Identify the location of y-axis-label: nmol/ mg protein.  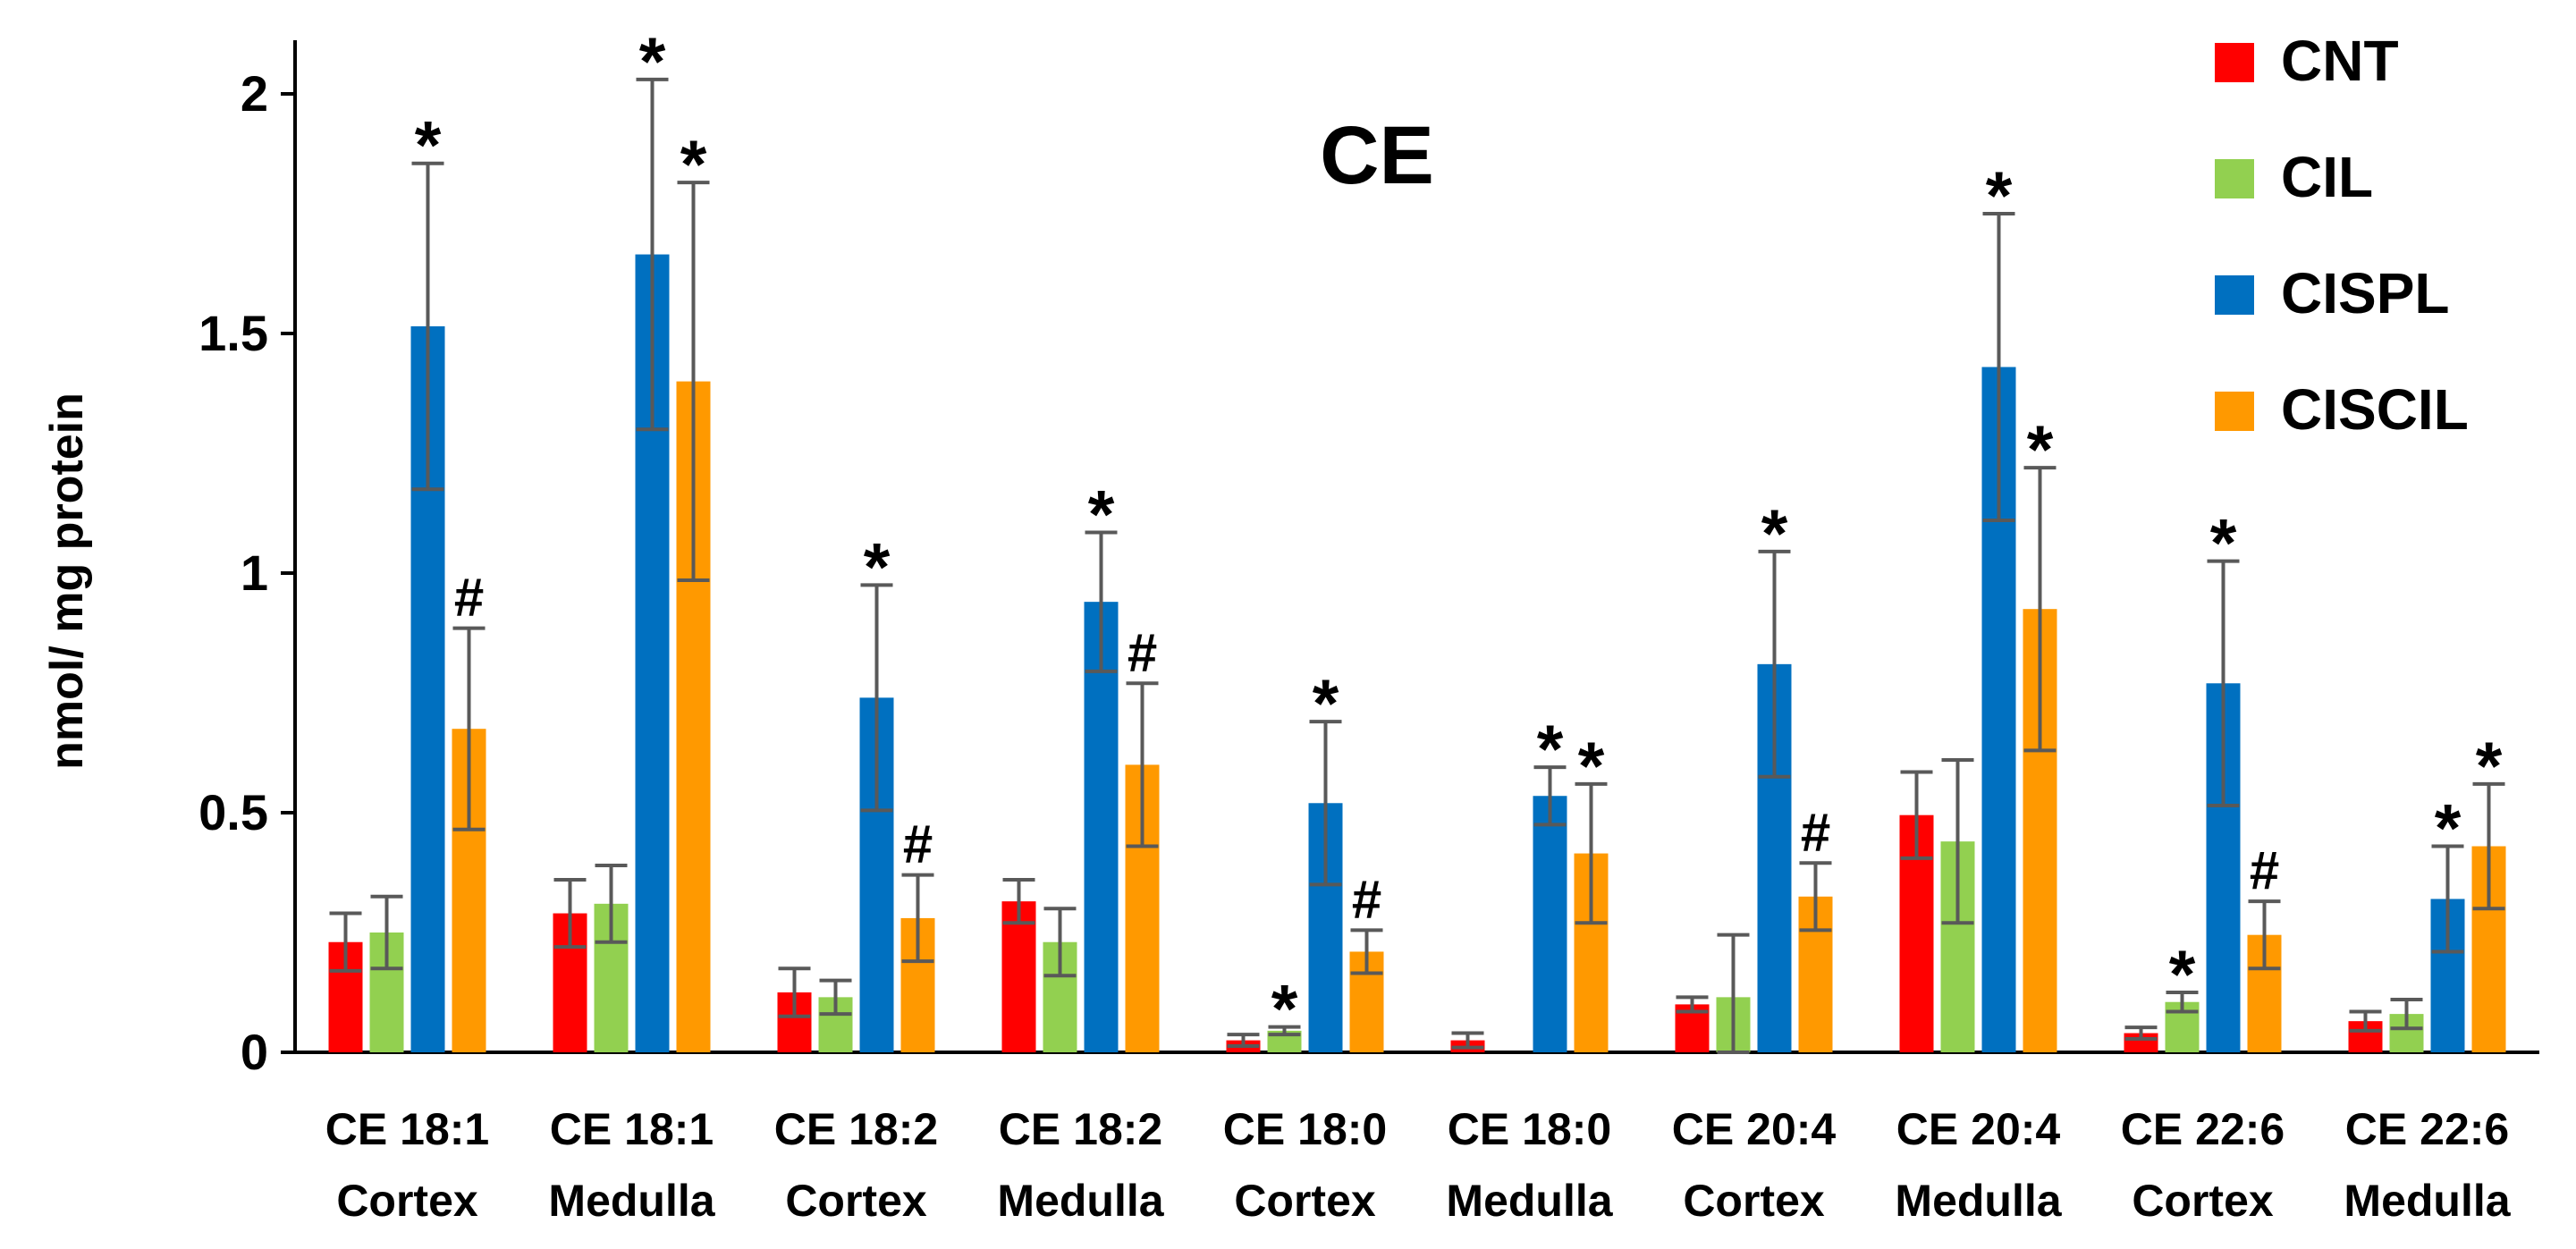
(67, 581).